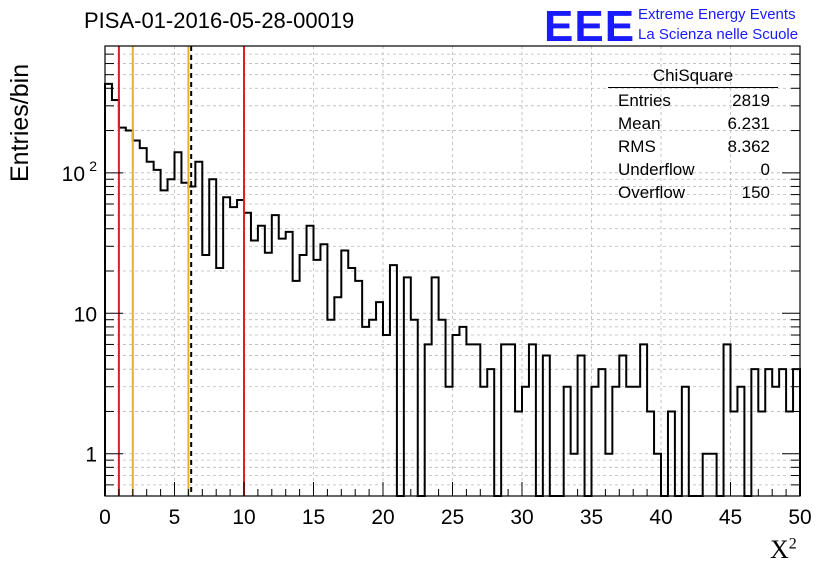 This screenshot has height=572, width=836. I want to click on x-tick-label: 5, so click(175, 517).